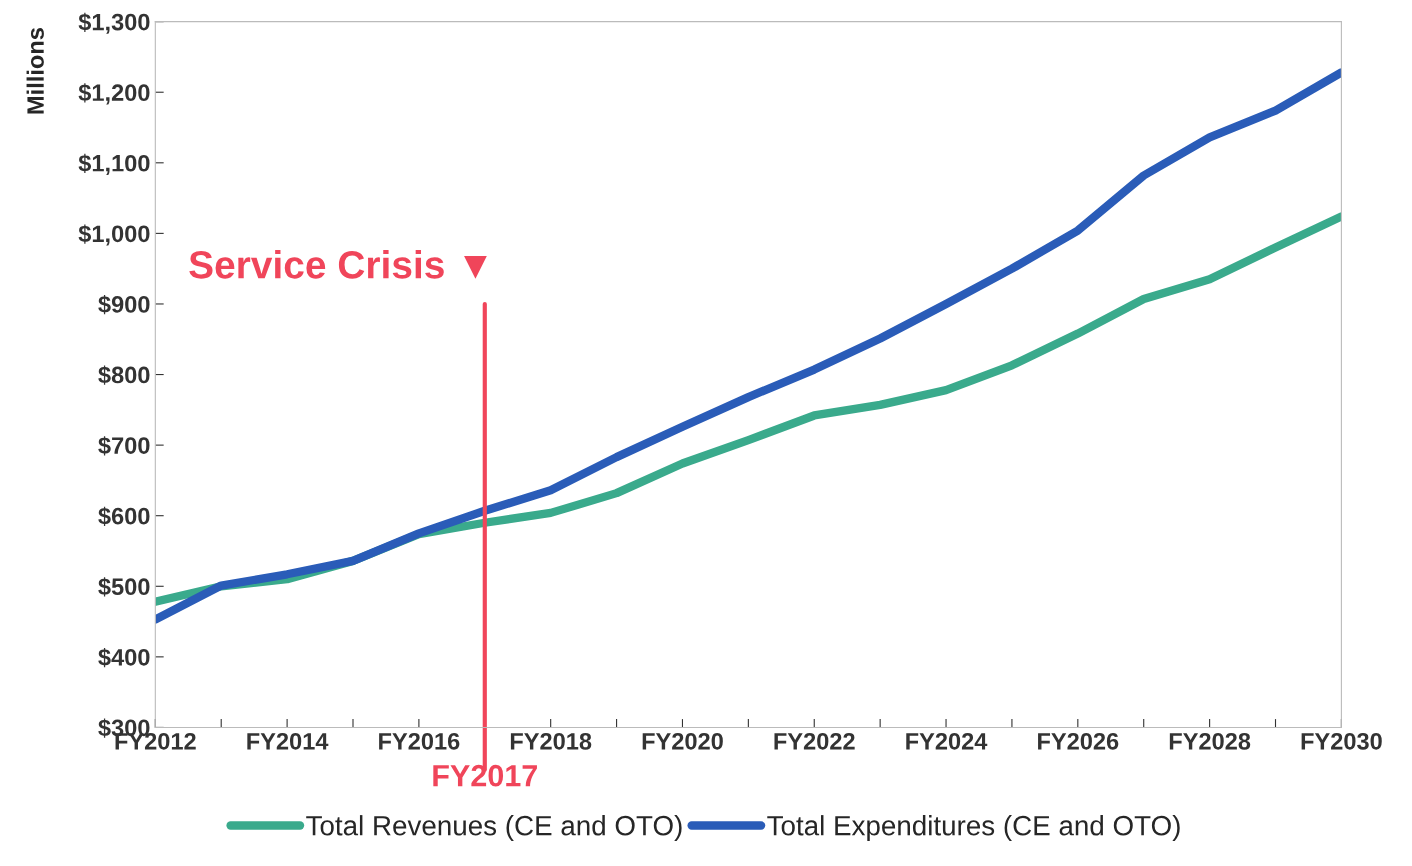 The image size is (1412, 866). Describe the element at coordinates (114, 235) in the screenshot. I see `y-tick-label: $1,000` at that location.